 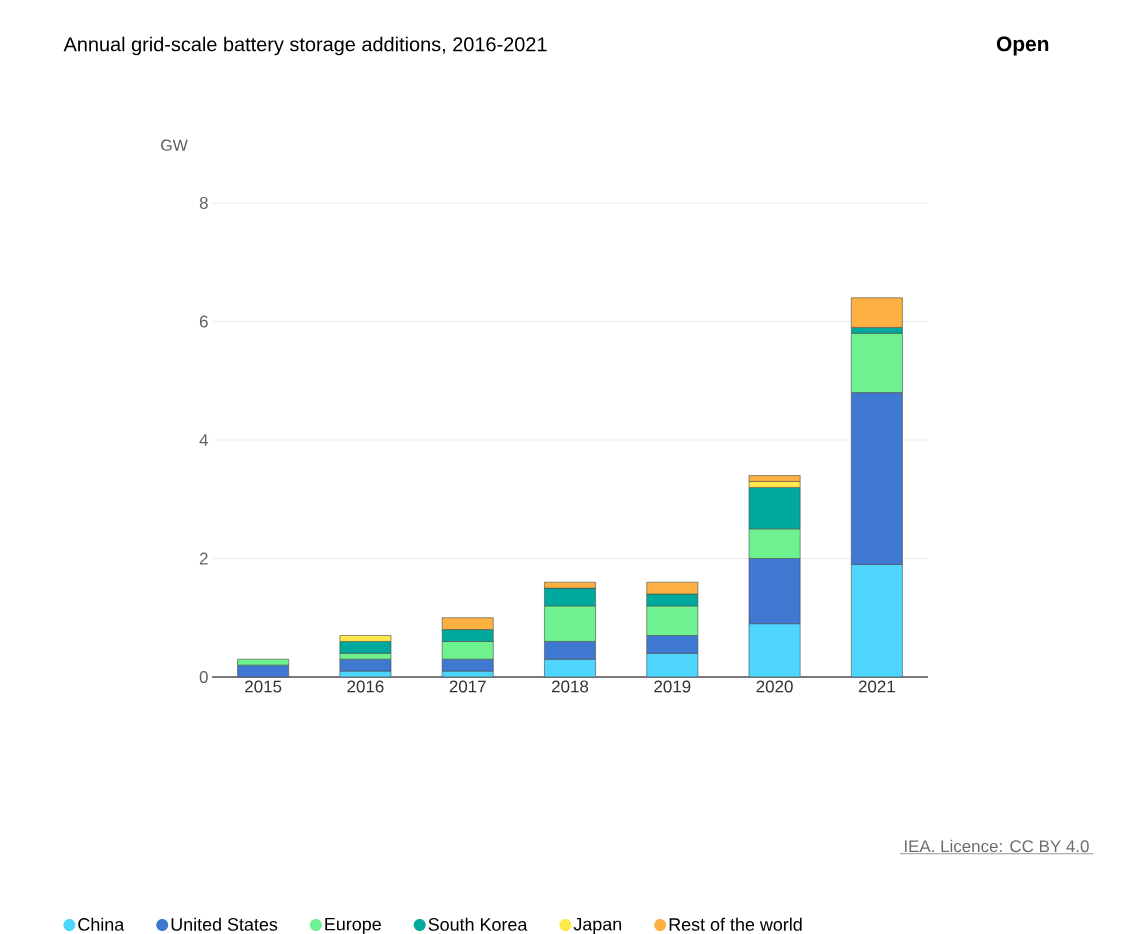 I want to click on chart-title: Annual grid-scale battery storage additions, 2016-2021, so click(x=305, y=46).